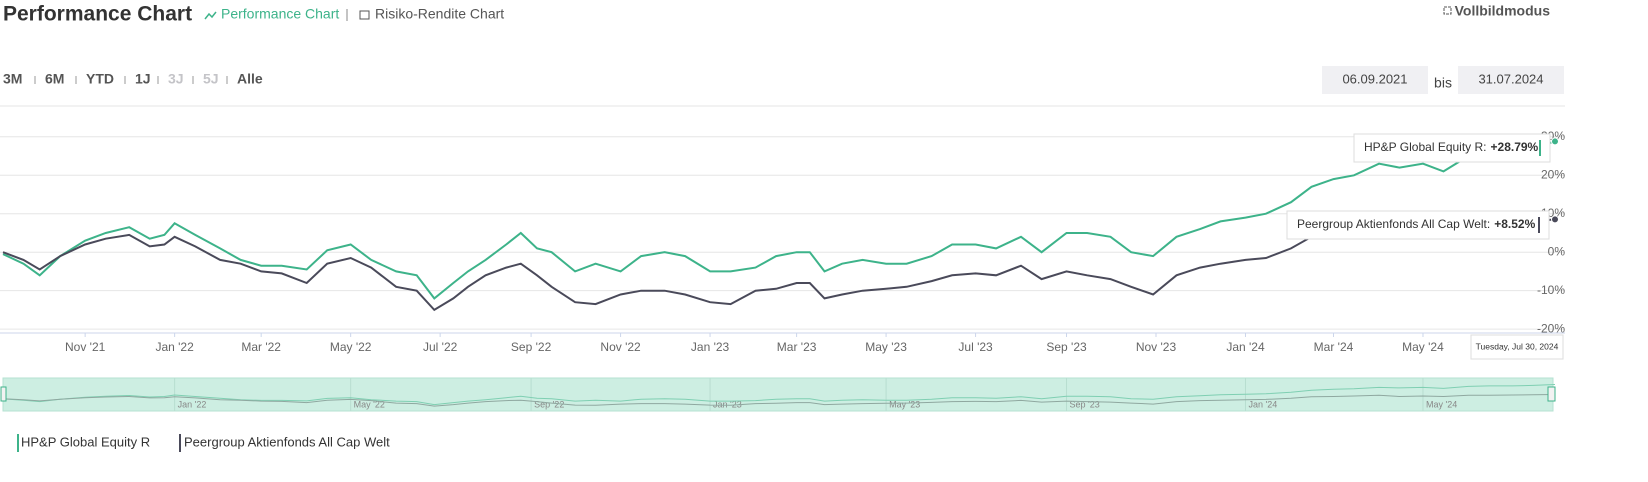 The height and width of the screenshot is (482, 1648). I want to click on navigator, so click(778, 394).